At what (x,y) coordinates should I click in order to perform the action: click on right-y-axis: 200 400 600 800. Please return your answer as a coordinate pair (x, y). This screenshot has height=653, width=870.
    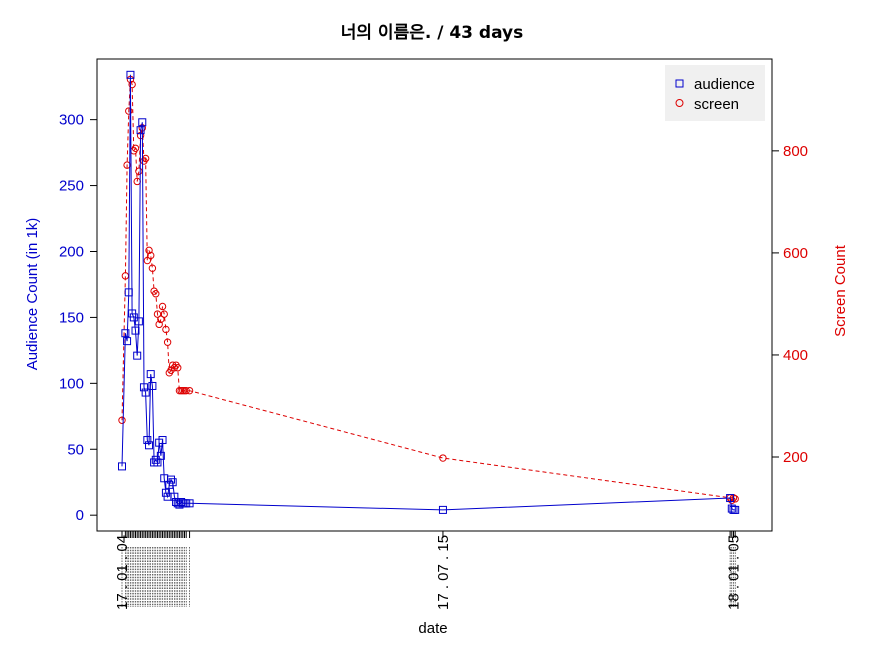
    Looking at the image, I should click on (789, 304).